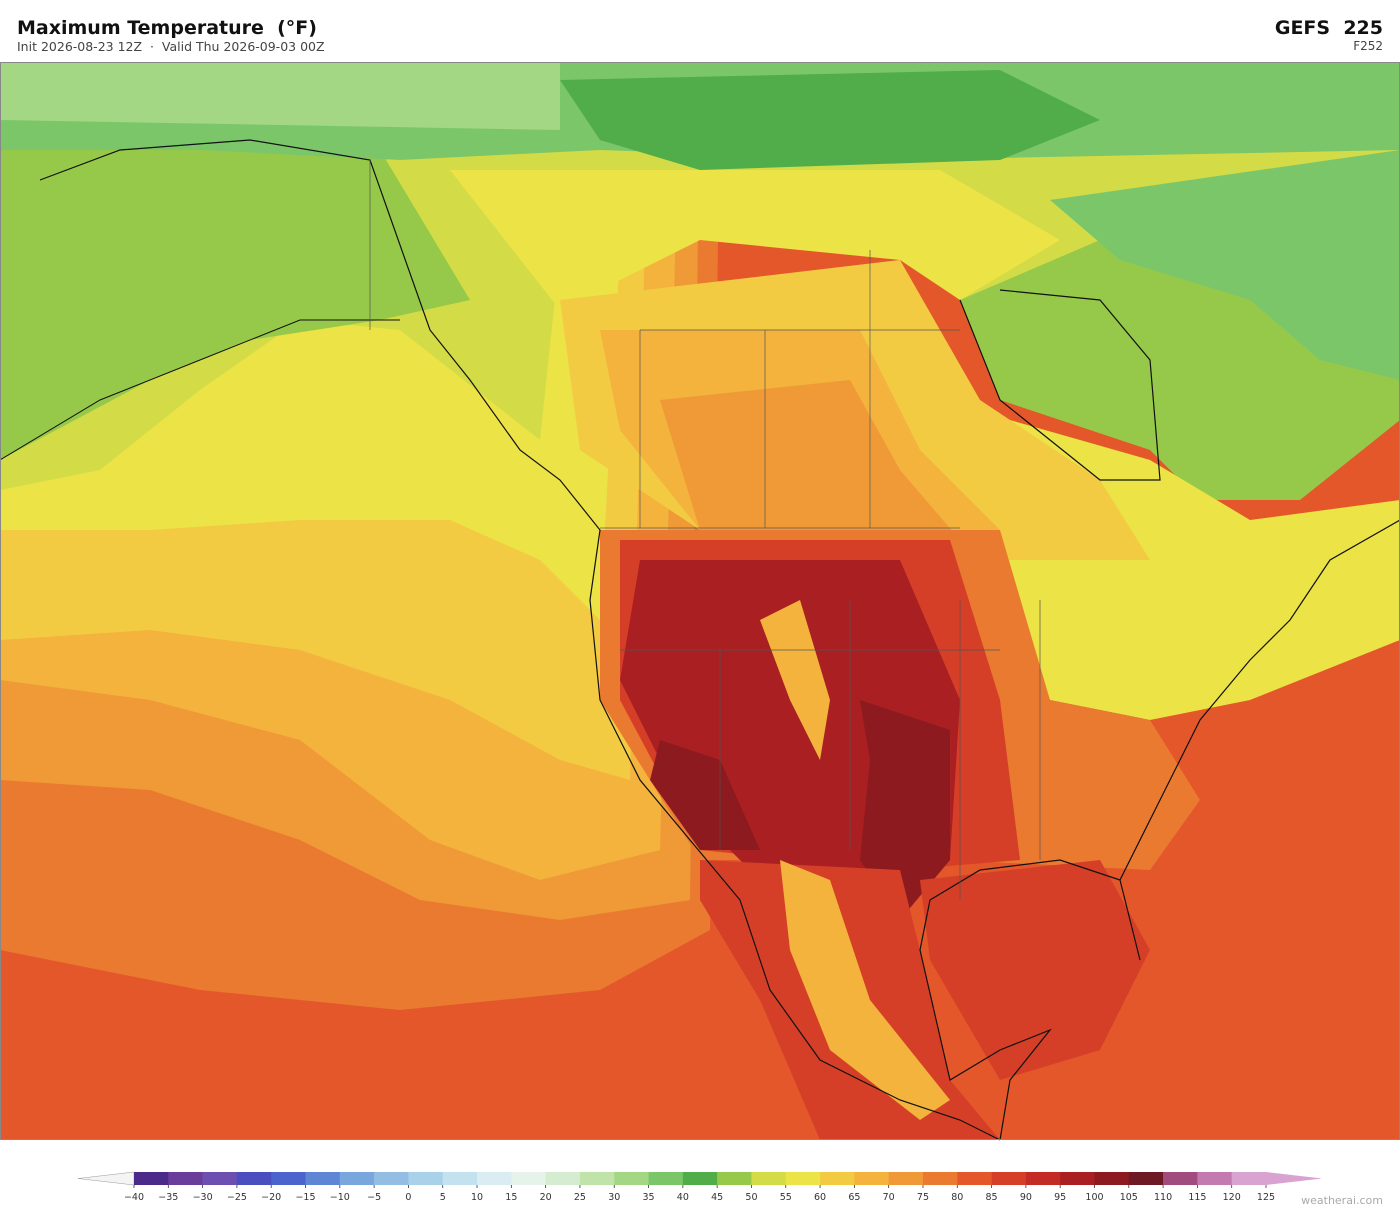  Describe the element at coordinates (134, 1197) in the screenshot. I see `colorbar-tick-label: −40` at that location.